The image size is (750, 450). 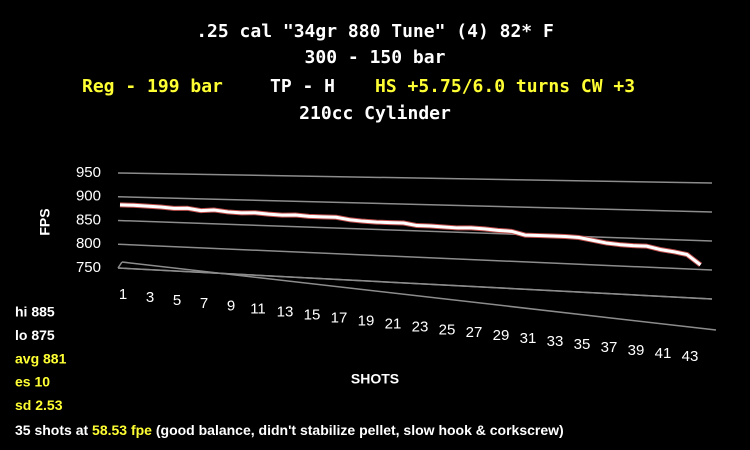 I want to click on x-tick-label: 5, so click(x=177, y=300).